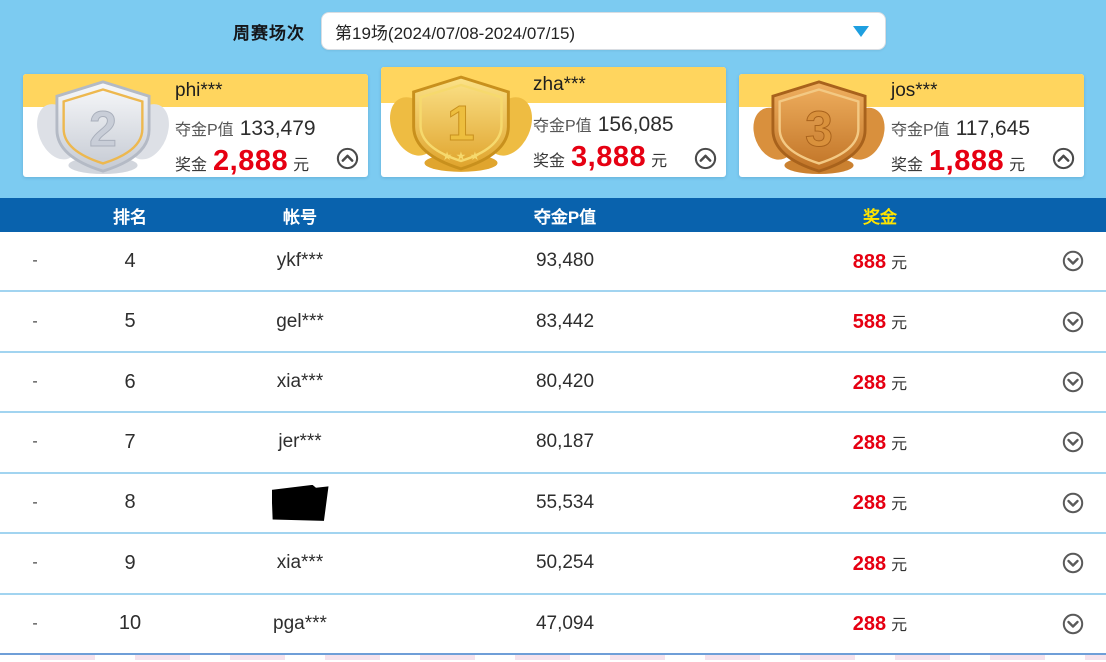 This screenshot has width=1106, height=662. I want to click on table-row: - 5 gel*** 83,442 588 元, so click(553, 322).